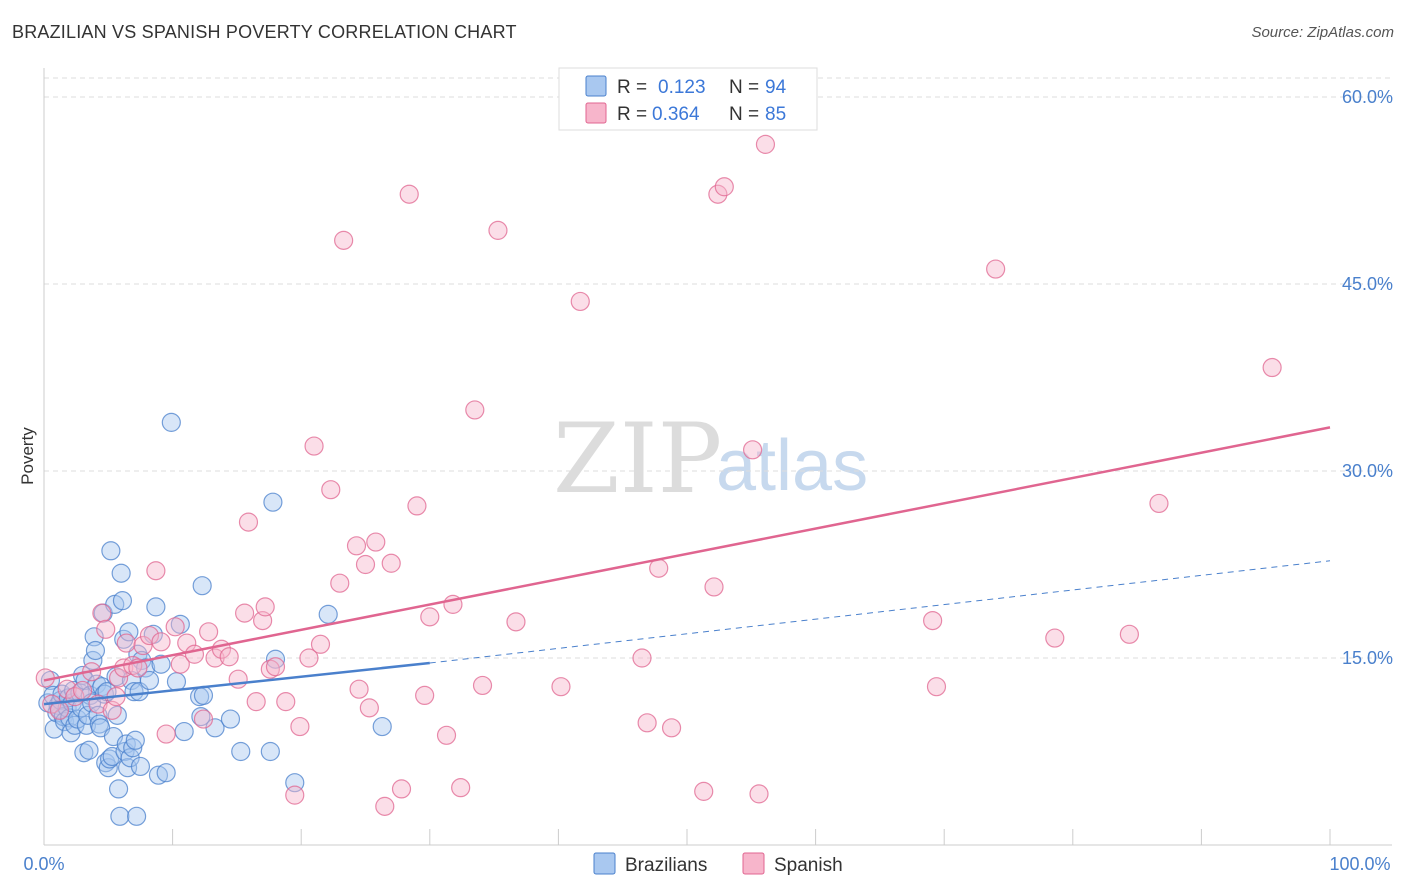 The height and width of the screenshot is (892, 1406). I want to click on legend-brazilians-swatch, so click(596, 86).